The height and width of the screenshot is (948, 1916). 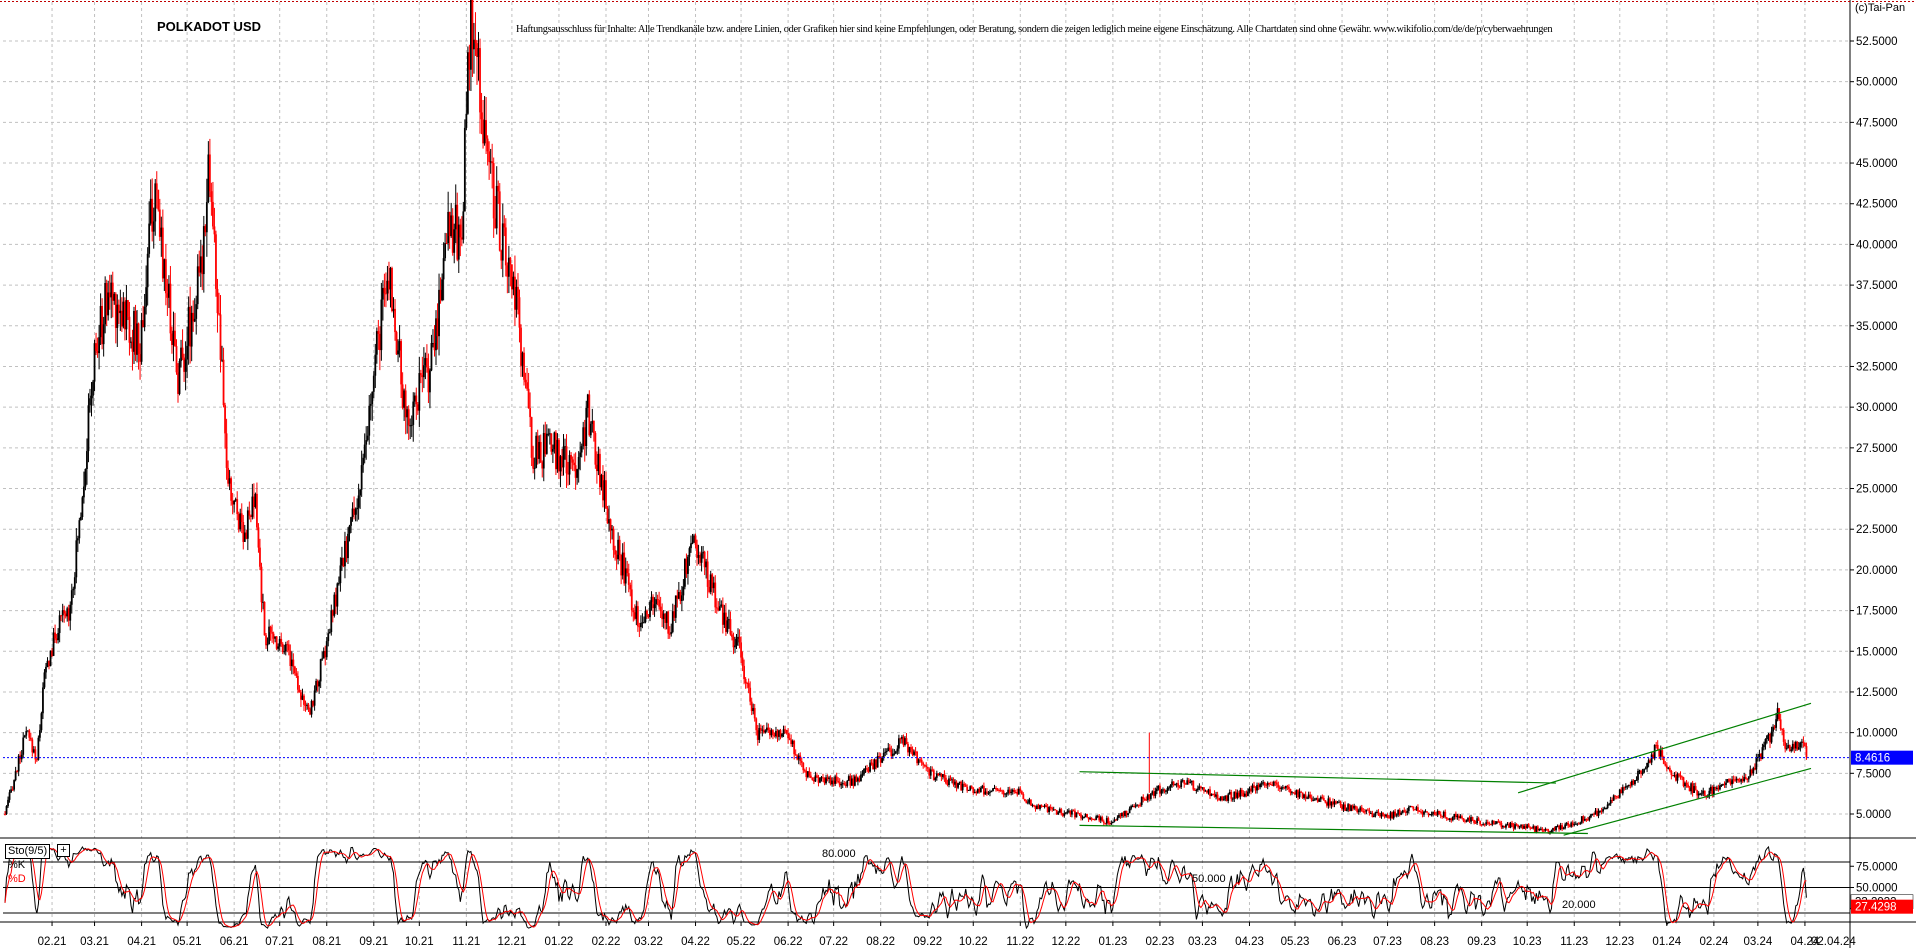 What do you see at coordinates (63, 850) in the screenshot?
I see `add-indicator-button: +` at bounding box center [63, 850].